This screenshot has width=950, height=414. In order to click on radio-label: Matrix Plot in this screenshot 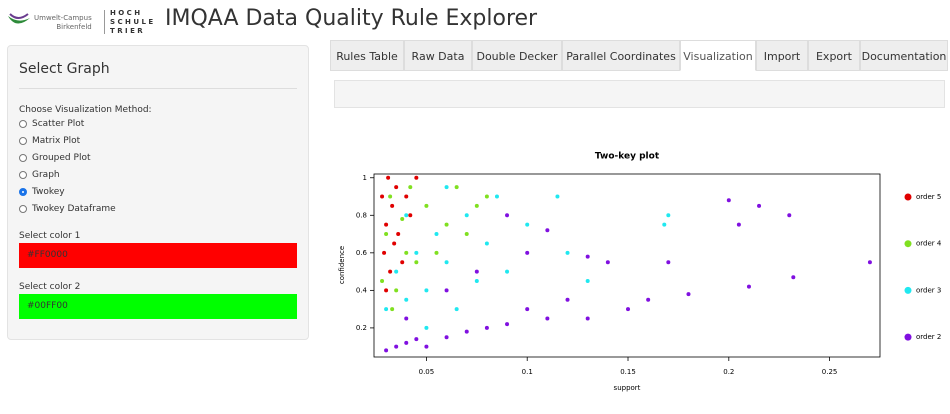, I will do `click(56, 141)`.